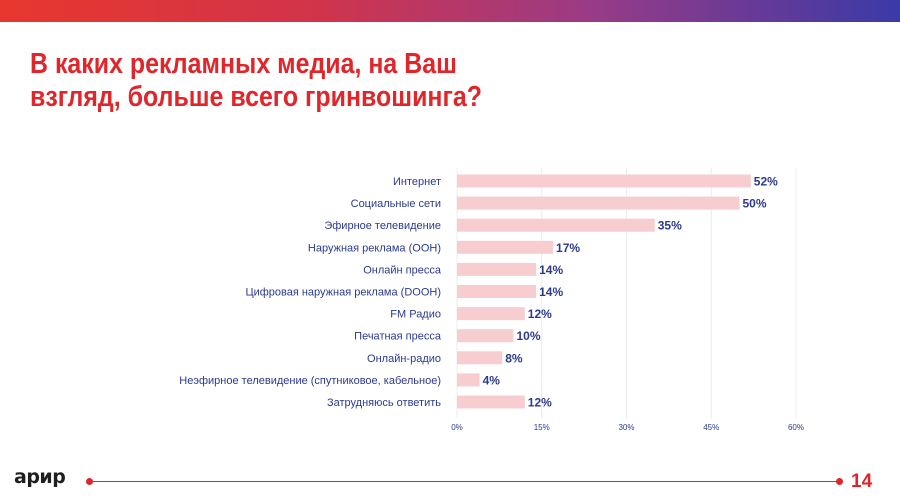 The image size is (900, 500). I want to click on data-label: 8%, so click(514, 358).